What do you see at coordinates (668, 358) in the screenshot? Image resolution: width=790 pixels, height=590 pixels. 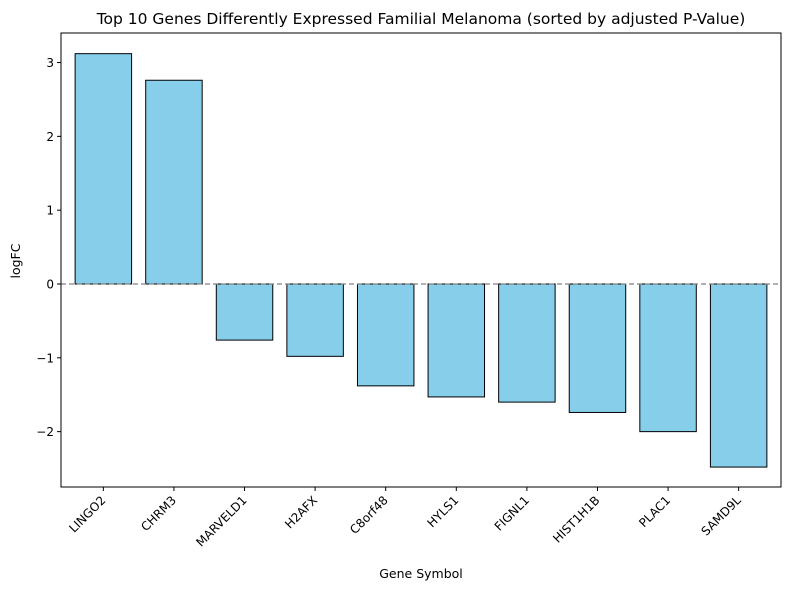 I see `bar-plac1` at bounding box center [668, 358].